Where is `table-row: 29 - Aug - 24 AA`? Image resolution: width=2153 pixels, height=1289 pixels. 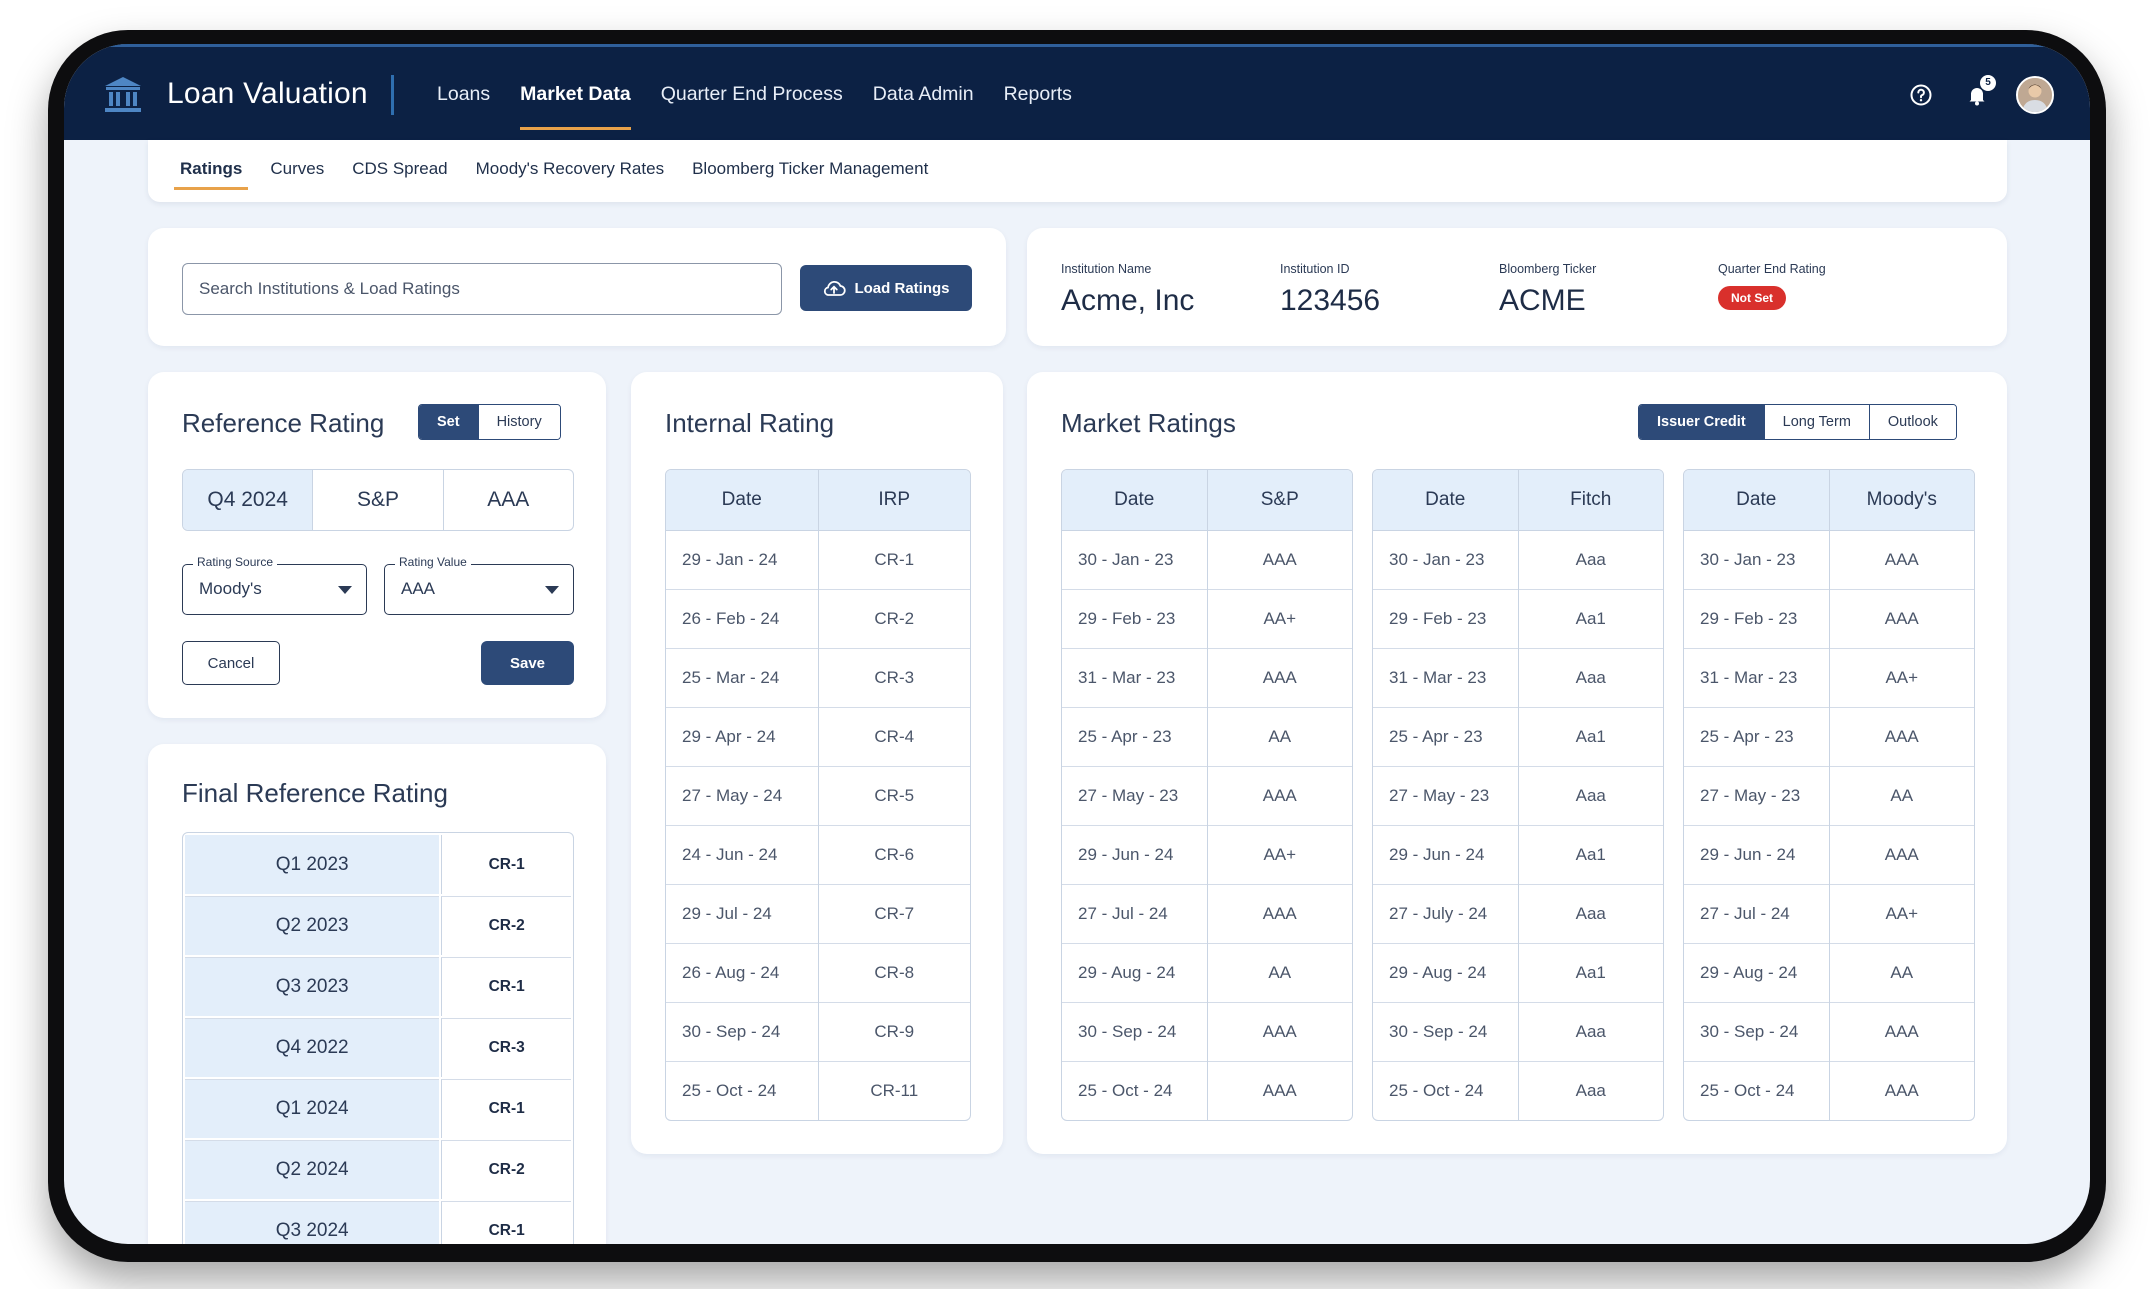
table-row: 29 - Aug - 24 AA is located at coordinates (1829, 972).